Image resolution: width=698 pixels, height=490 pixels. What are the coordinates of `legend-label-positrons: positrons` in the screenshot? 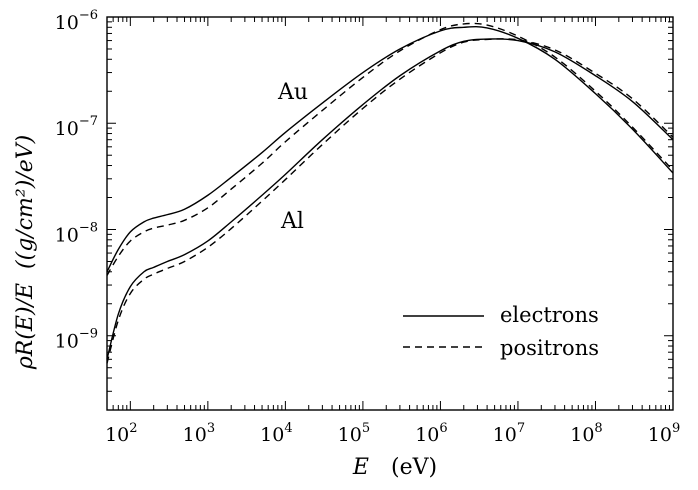 It's located at (549, 348).